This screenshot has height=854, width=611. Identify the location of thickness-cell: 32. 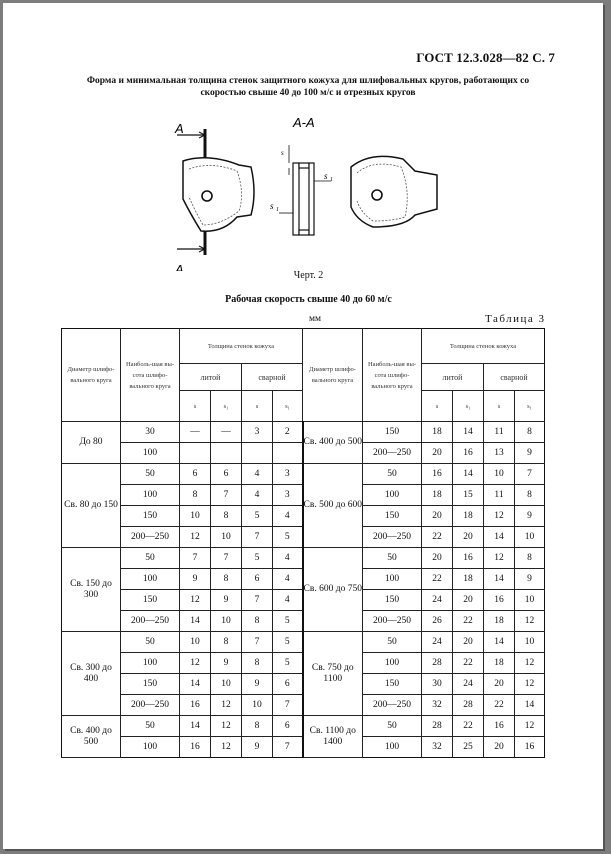
(437, 747).